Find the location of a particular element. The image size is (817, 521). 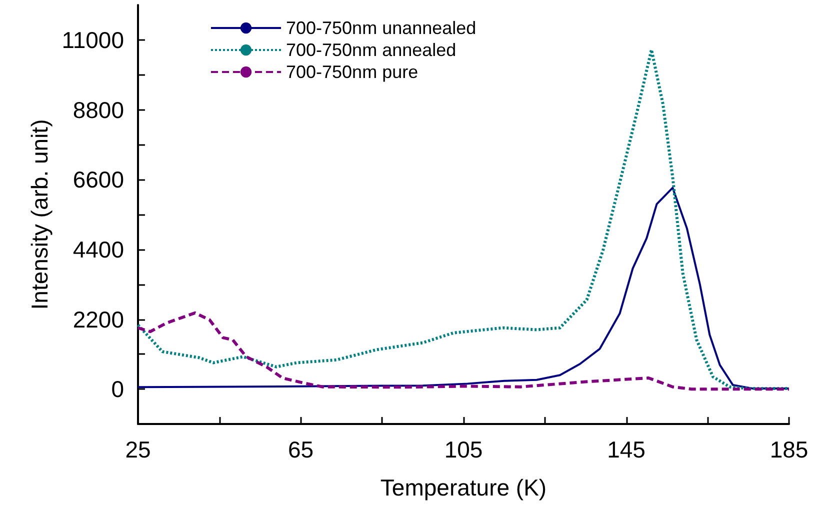

x-tick-label: 105 is located at coordinates (463, 449).